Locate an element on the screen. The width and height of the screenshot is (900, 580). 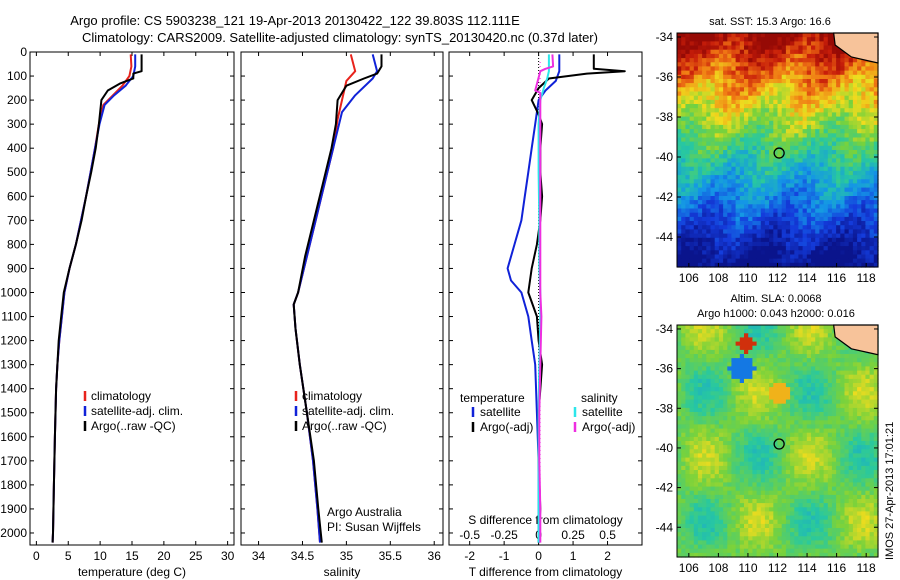
legend-label: satellite is located at coordinates (602, 412).